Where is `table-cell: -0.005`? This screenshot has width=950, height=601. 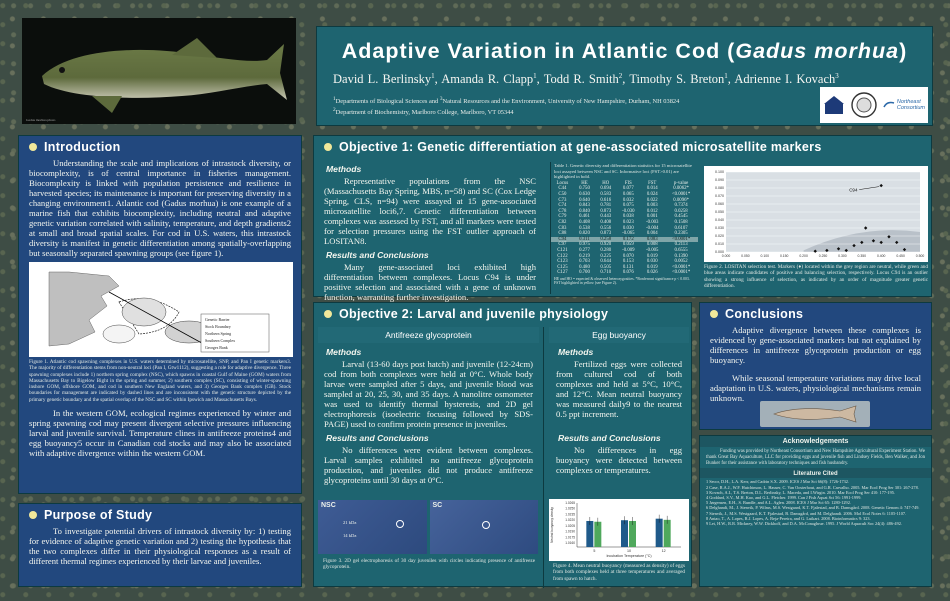 table-cell: -0.005 is located at coordinates (652, 250).